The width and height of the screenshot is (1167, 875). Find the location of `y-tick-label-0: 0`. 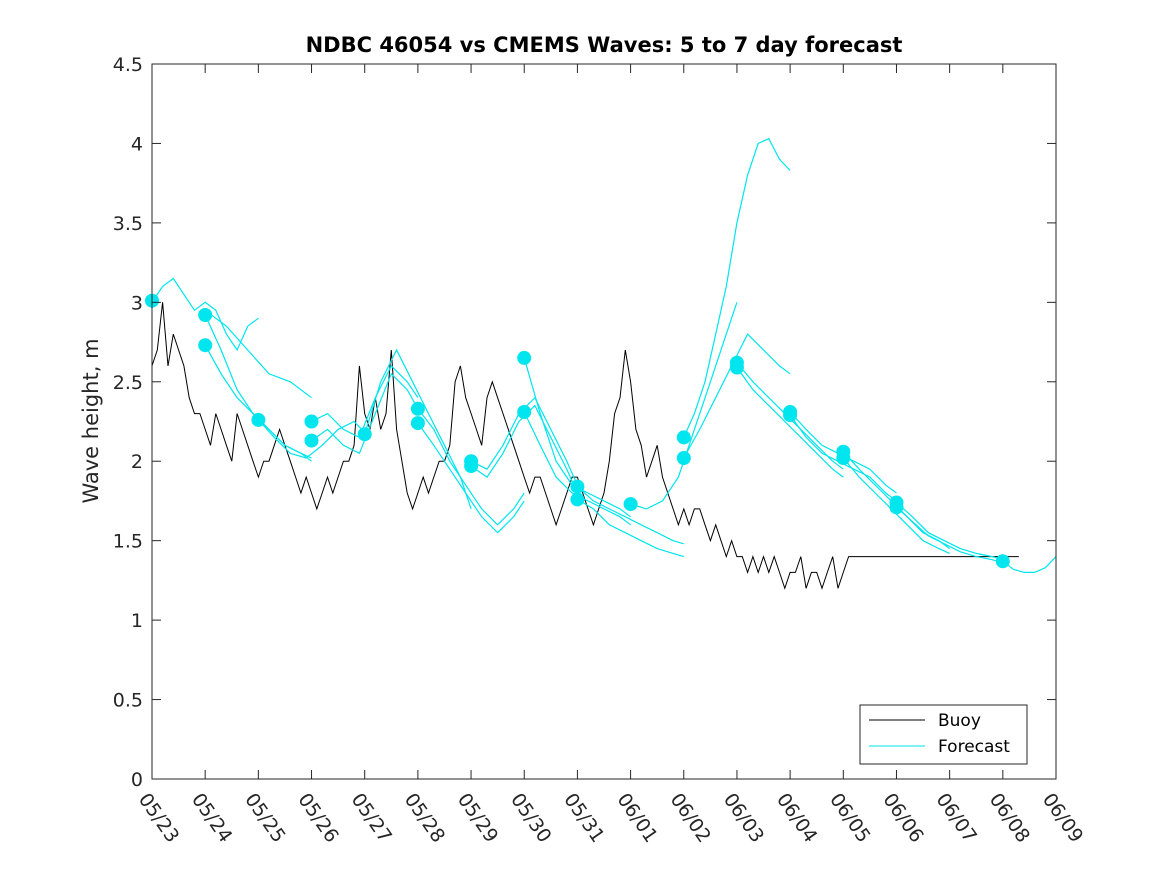

y-tick-label-0: 0 is located at coordinates (137, 780).